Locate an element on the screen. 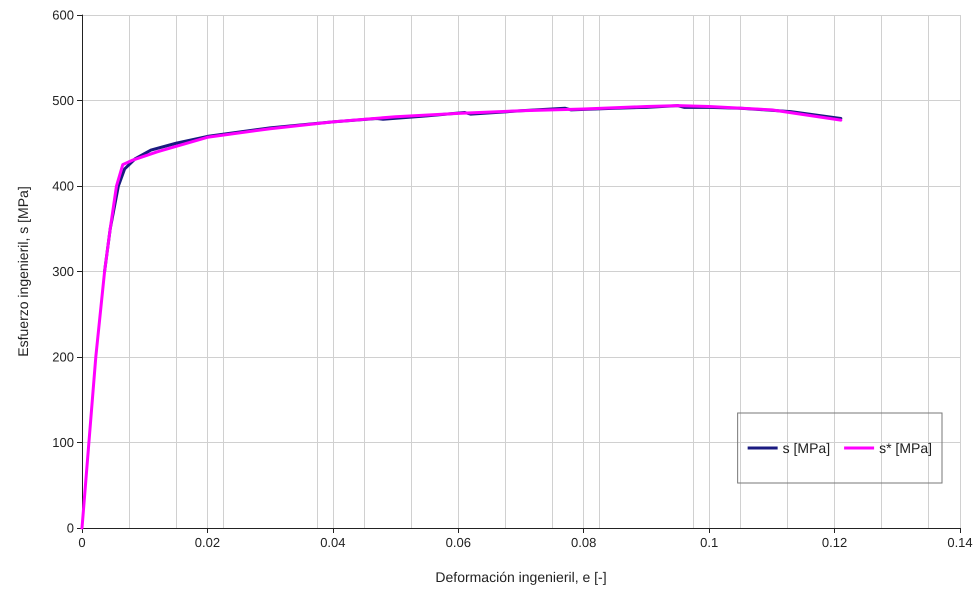  y-axis-title: Esfuerzo ingenieril, s [MPa] is located at coordinates (23, 271).